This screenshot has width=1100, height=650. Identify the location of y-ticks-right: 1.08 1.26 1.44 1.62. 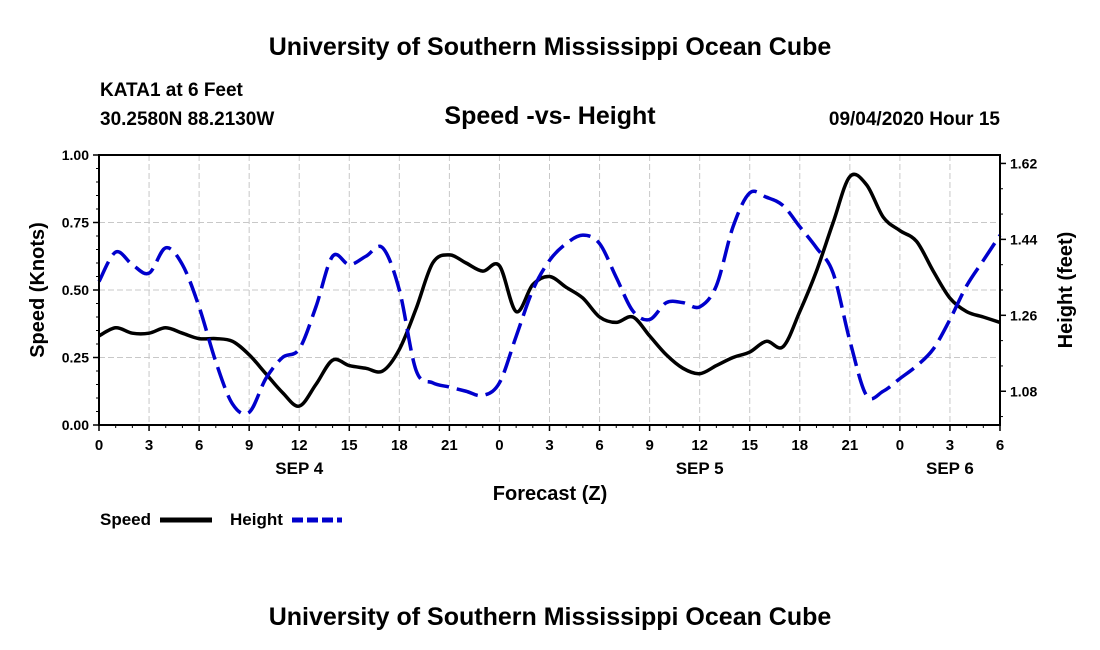
(1018, 286).